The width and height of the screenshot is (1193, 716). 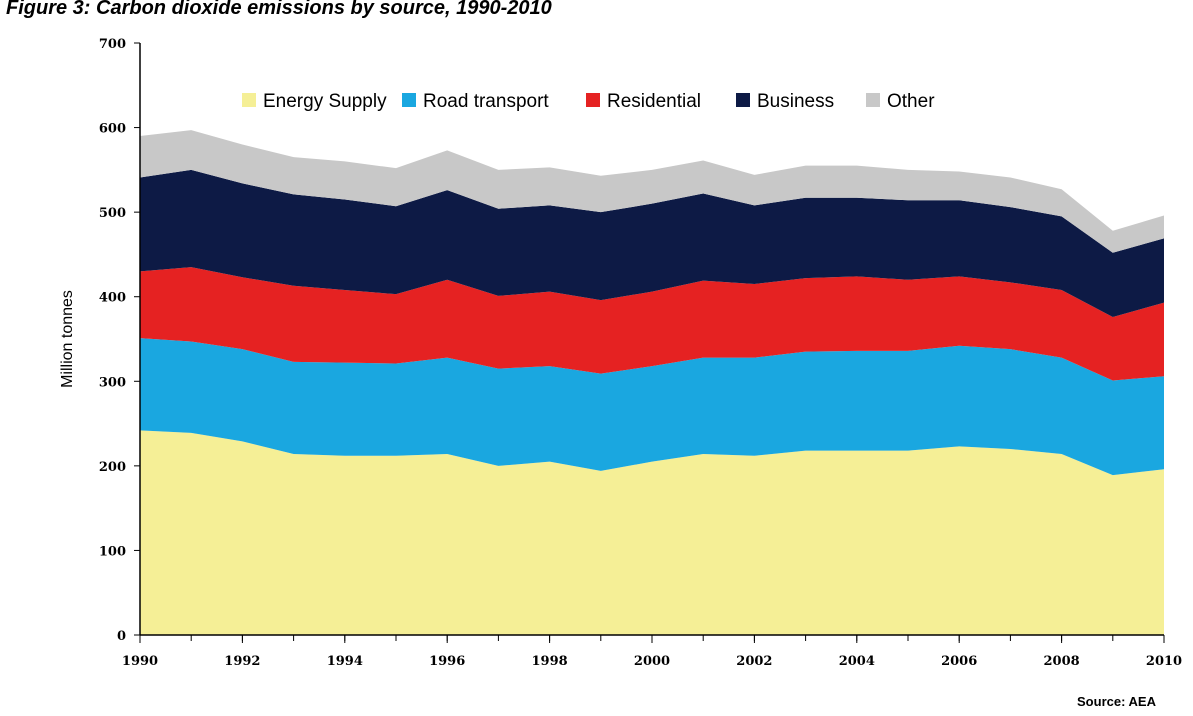 What do you see at coordinates (654, 101) in the screenshot?
I see `legend-label: Residential` at bounding box center [654, 101].